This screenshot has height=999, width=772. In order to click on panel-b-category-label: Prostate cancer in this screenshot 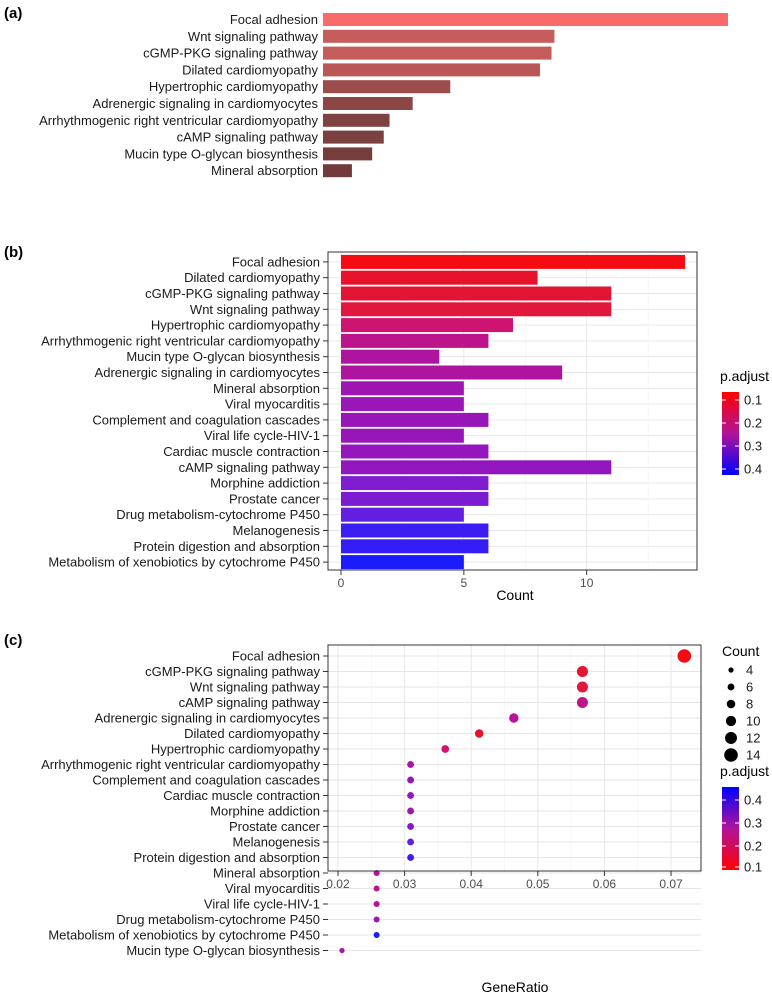, I will do `click(275, 498)`.